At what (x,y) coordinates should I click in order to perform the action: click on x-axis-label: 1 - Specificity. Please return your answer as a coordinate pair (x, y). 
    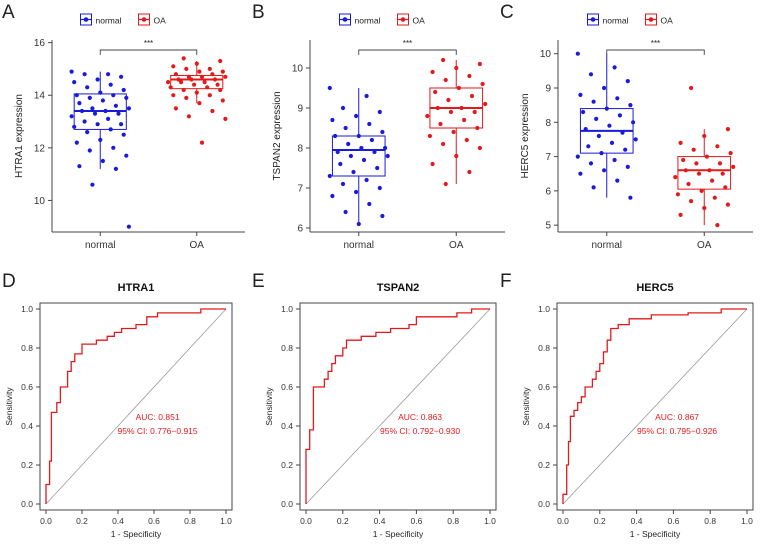
    Looking at the image, I should click on (655, 534).